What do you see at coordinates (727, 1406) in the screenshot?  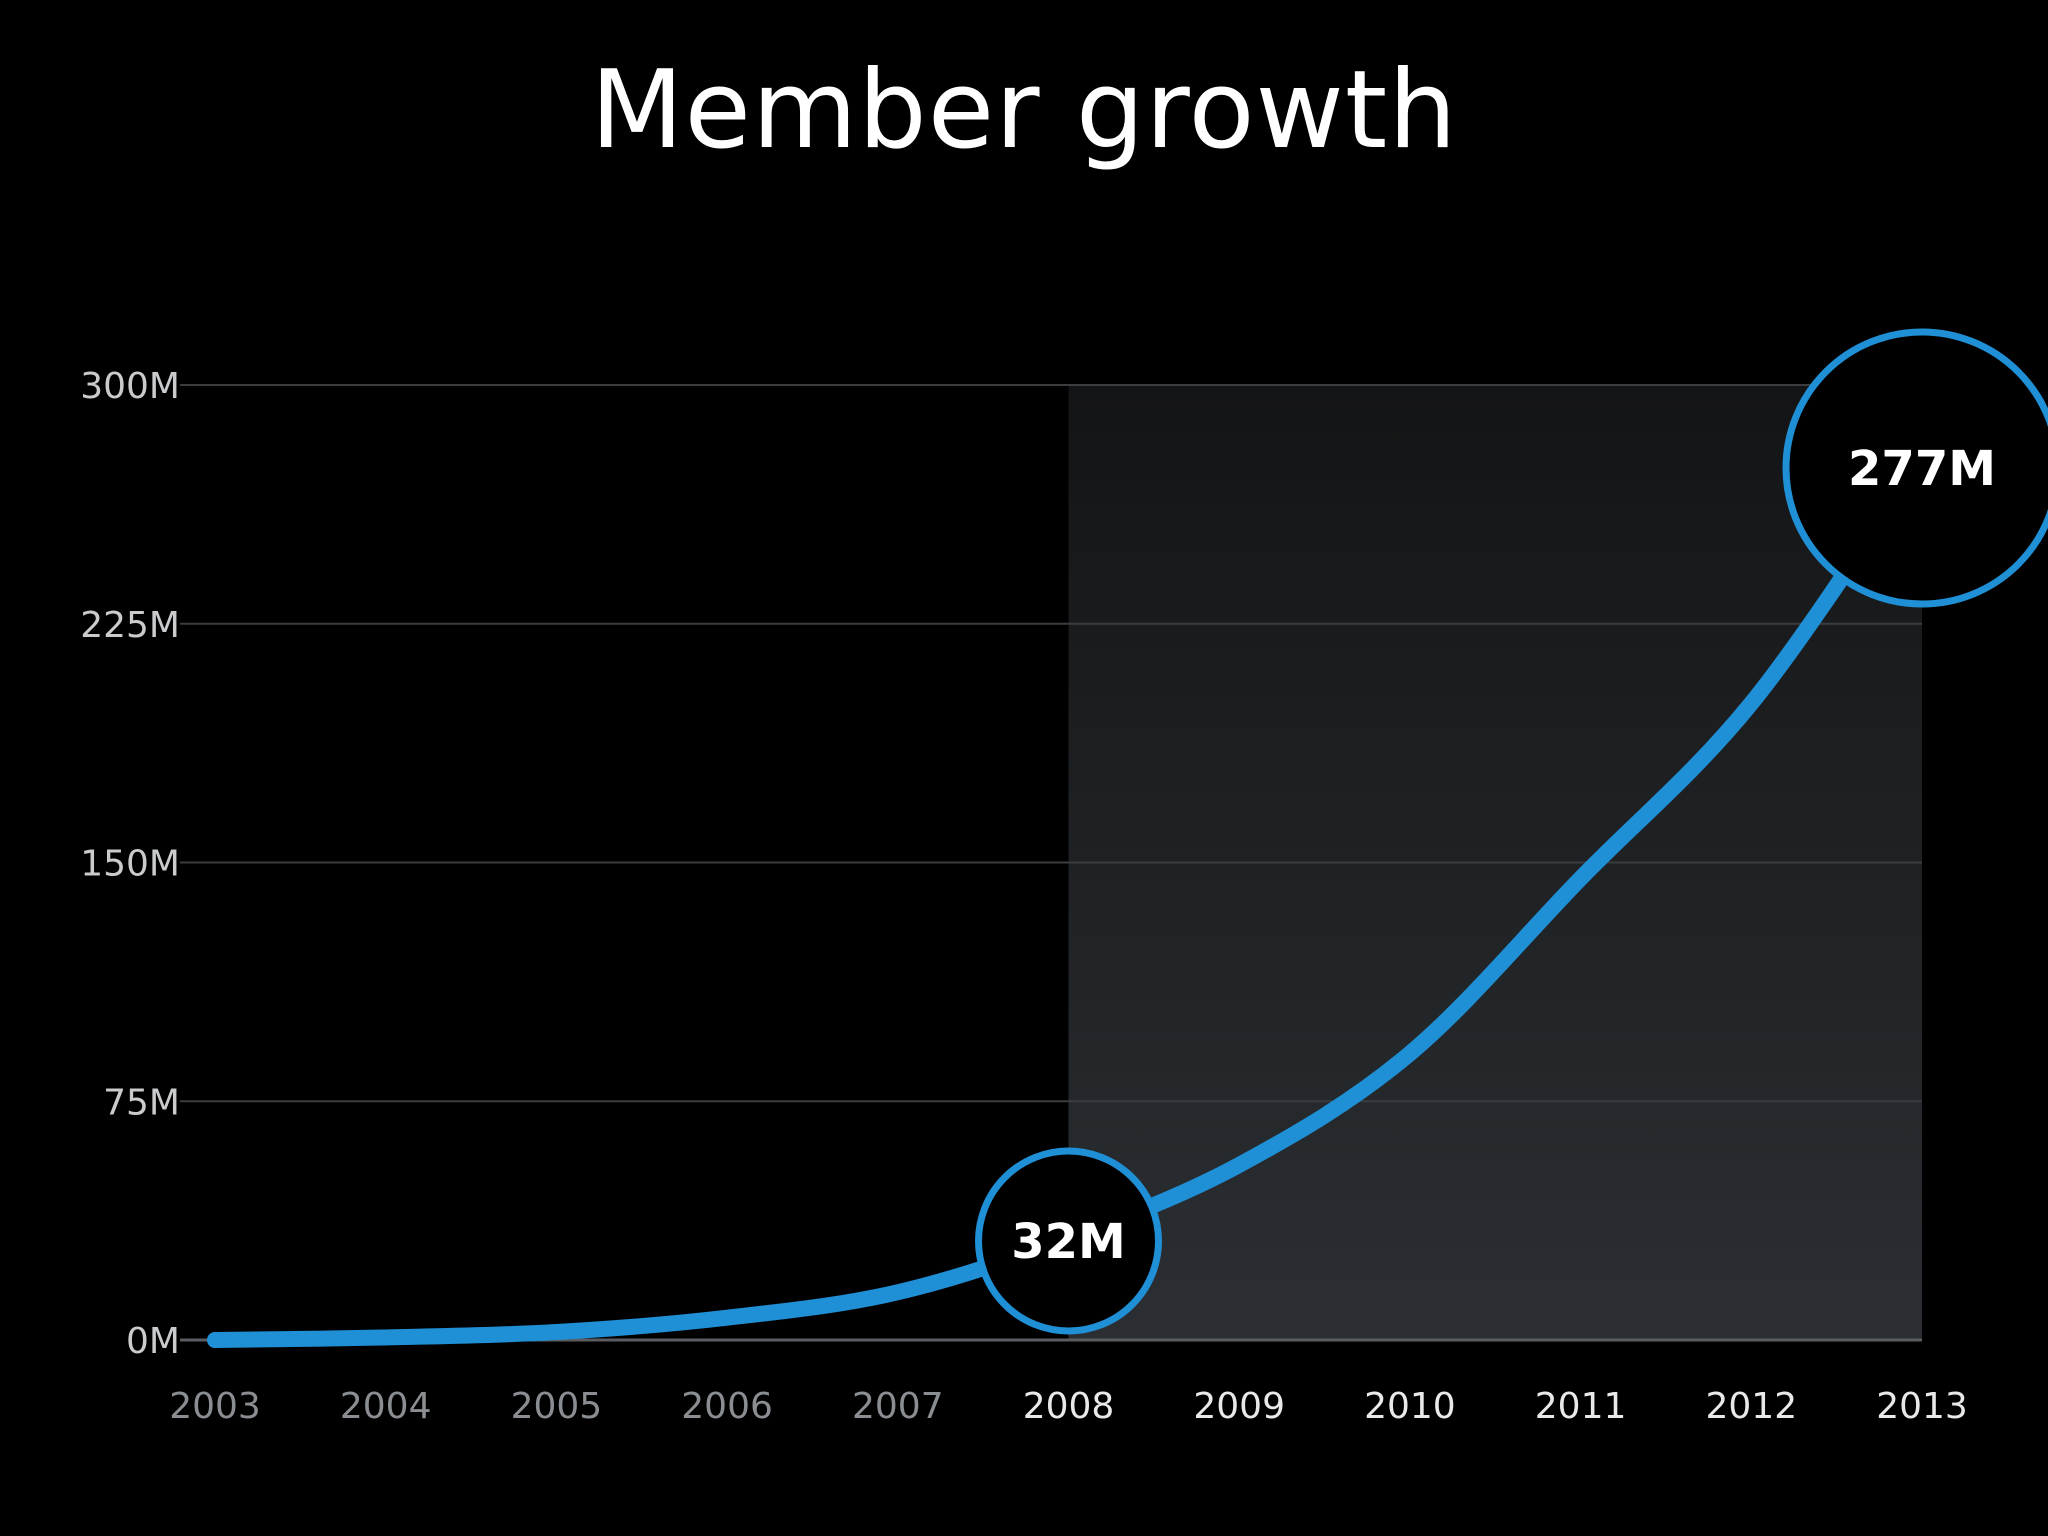 I see `x-tick-label: 2006` at bounding box center [727, 1406].